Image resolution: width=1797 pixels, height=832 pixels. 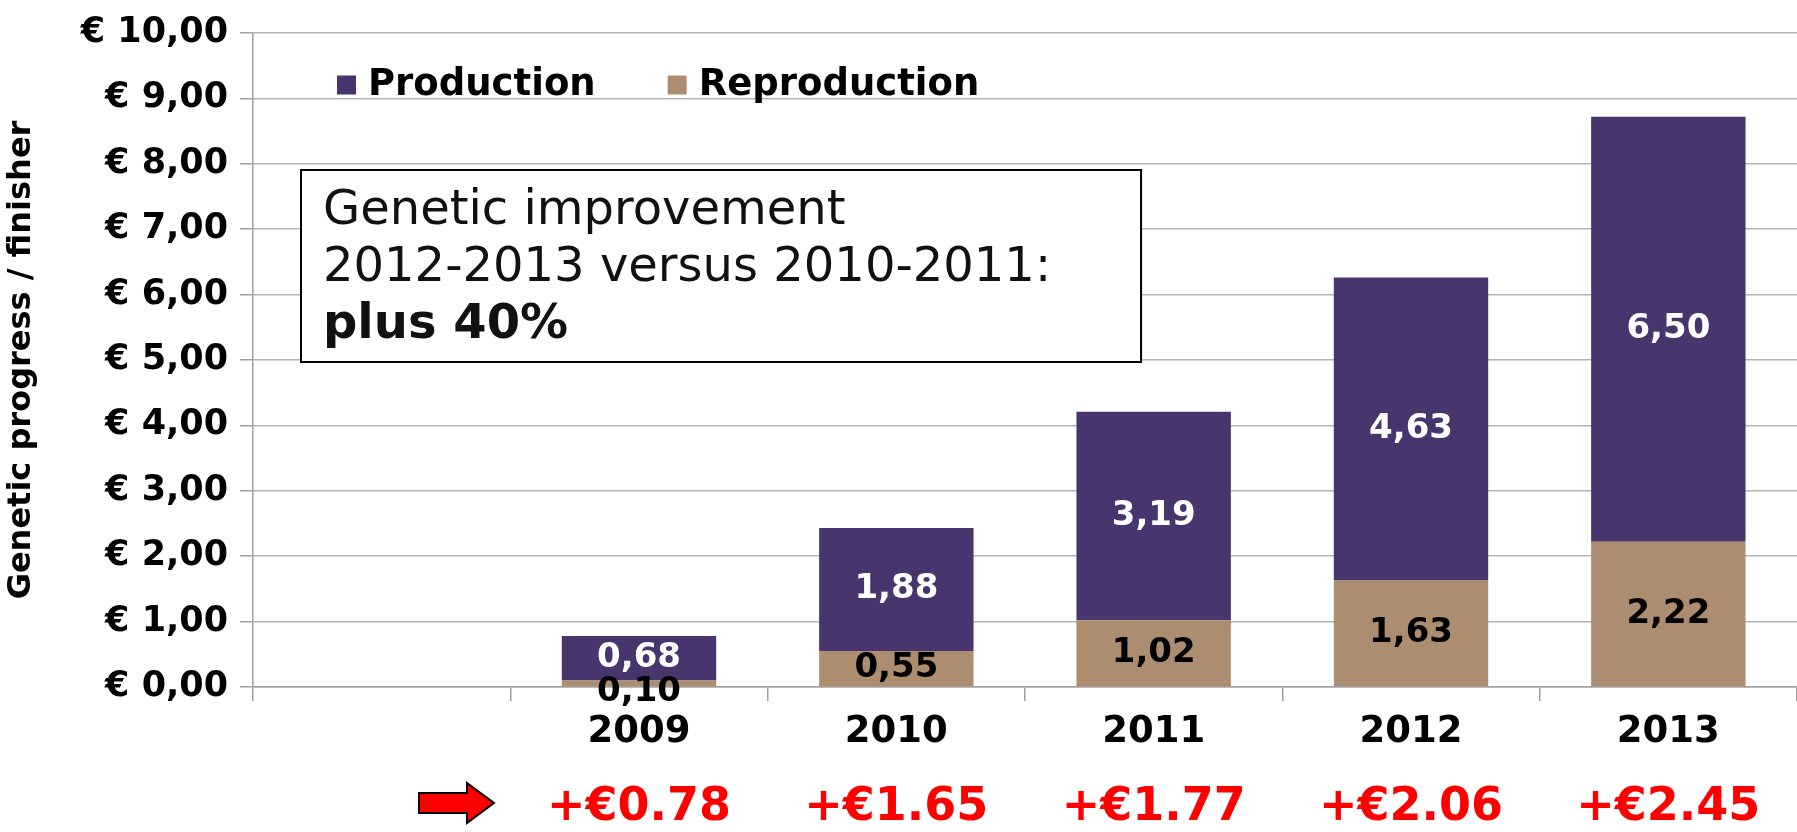 I want to click on x-tick-label: 2011, so click(x=1154, y=729).